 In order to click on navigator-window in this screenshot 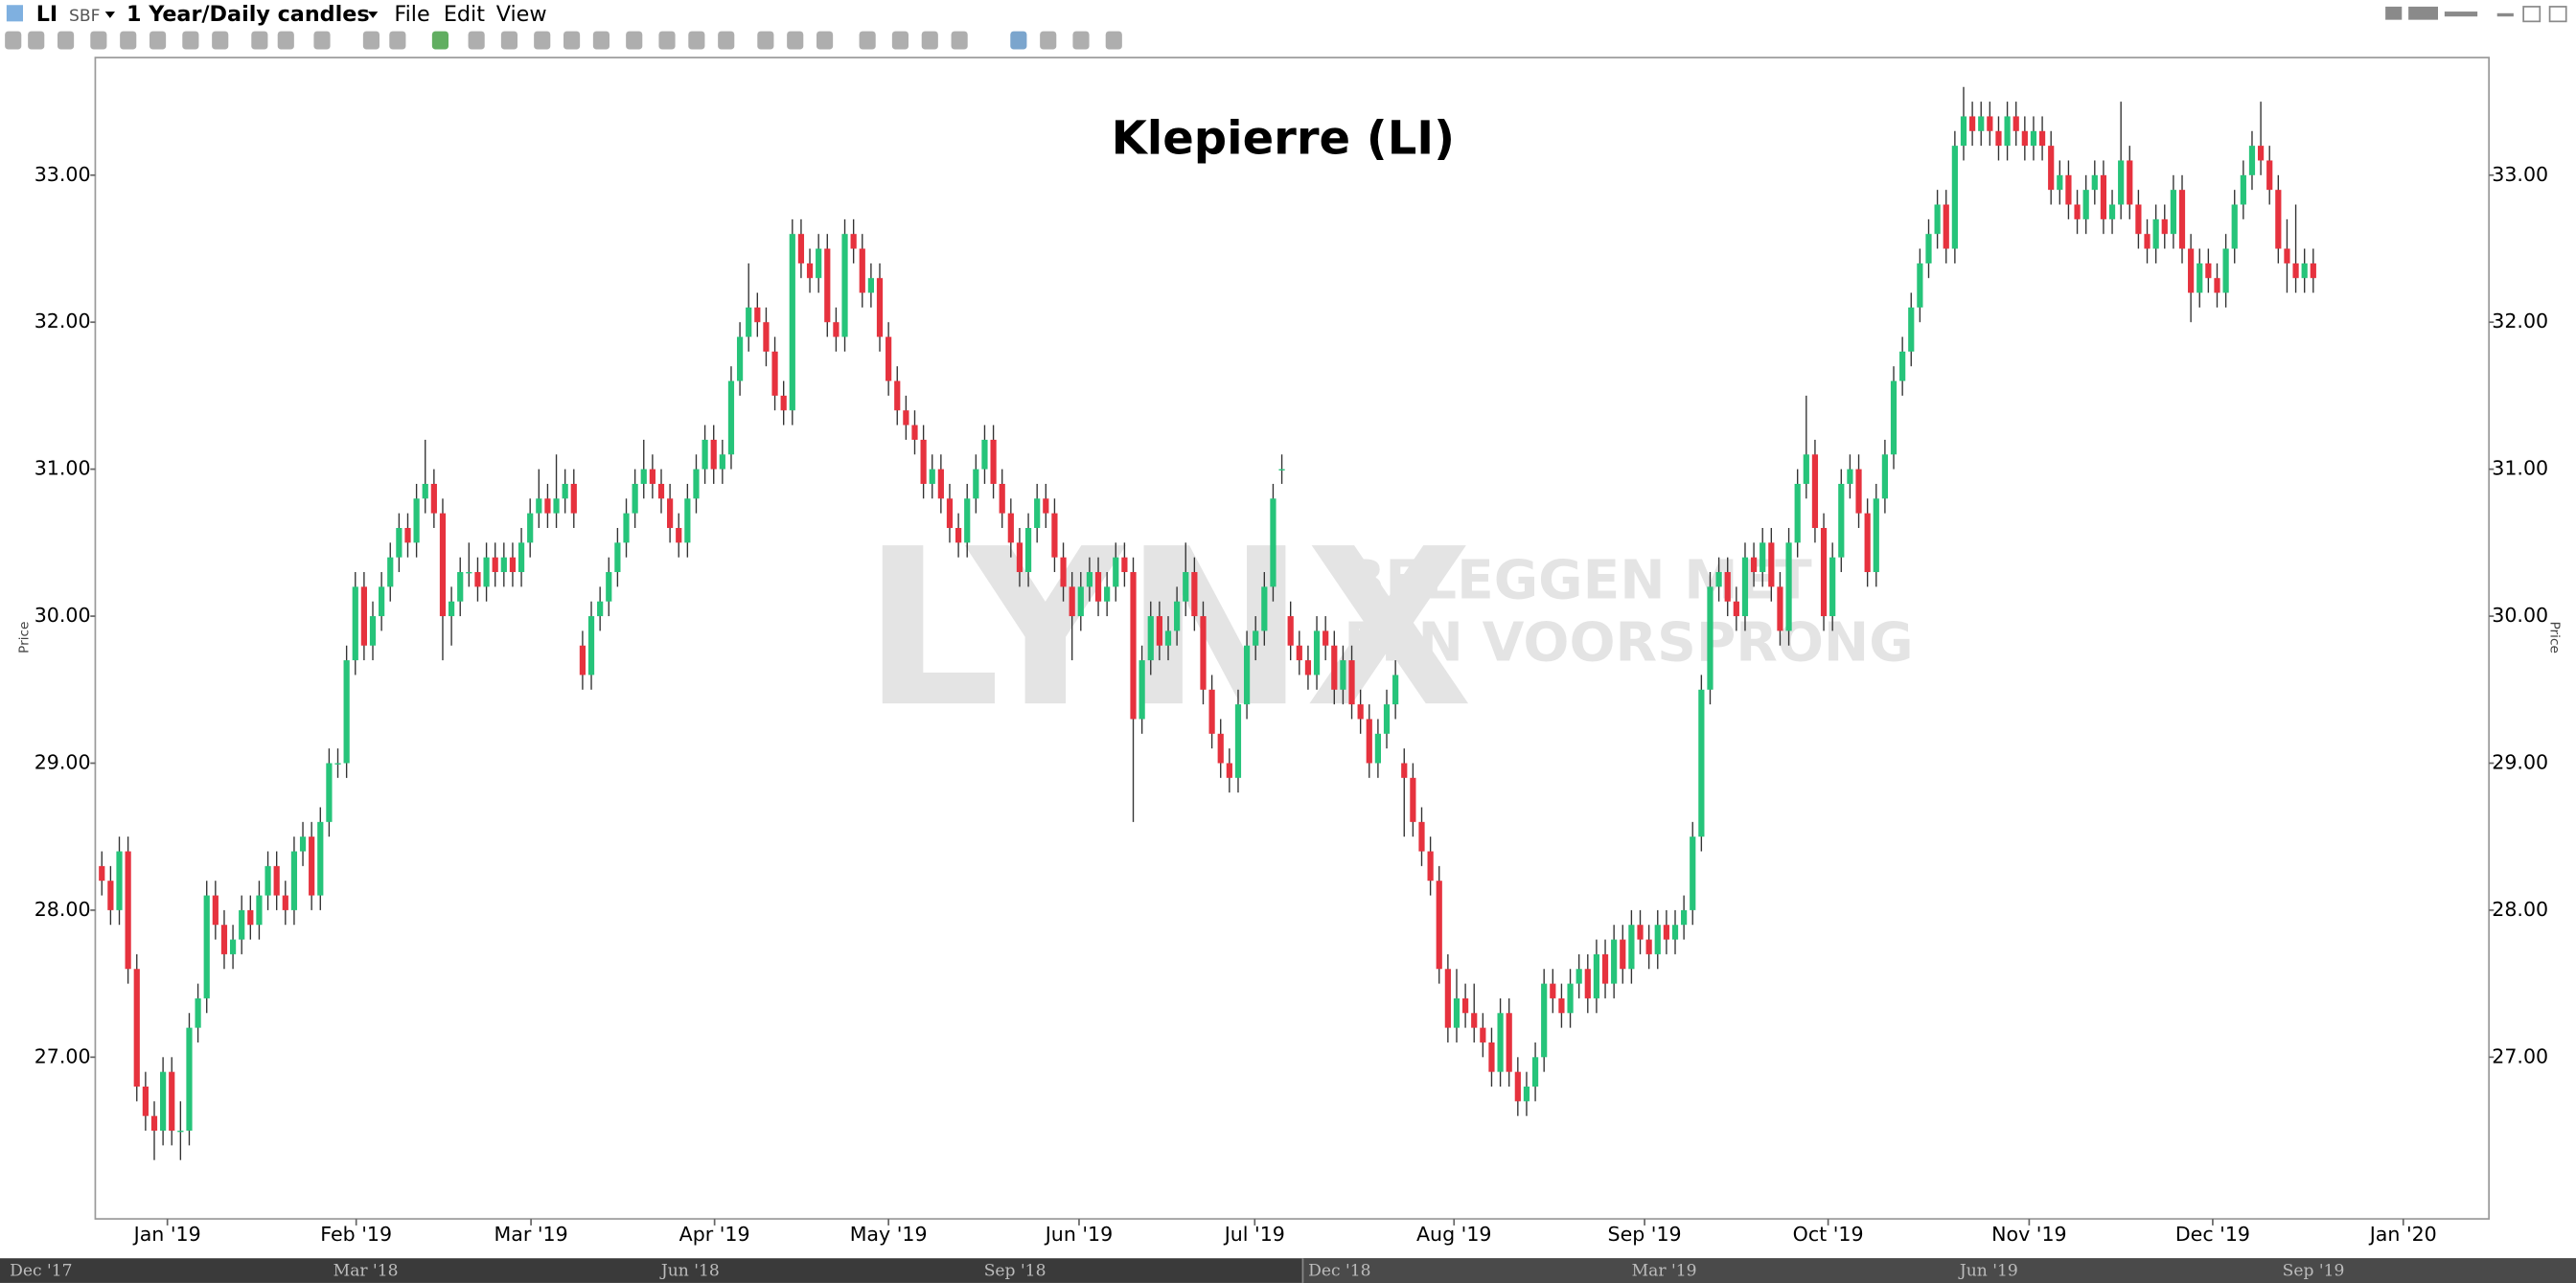, I will do `click(1939, 1270)`.